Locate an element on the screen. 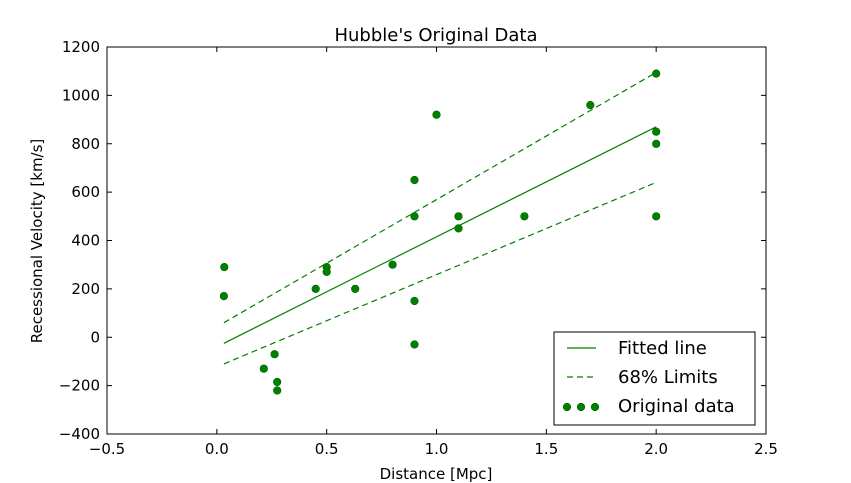  x-tick-label: −0.5 is located at coordinates (107, 449).